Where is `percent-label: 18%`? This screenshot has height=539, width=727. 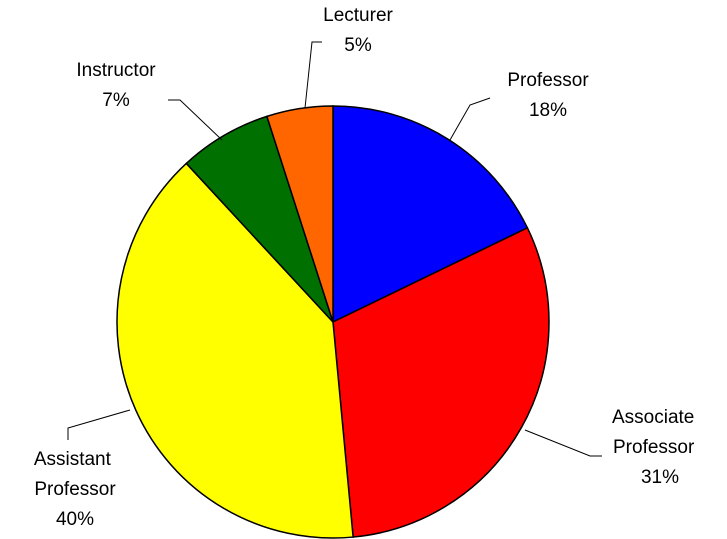
percent-label: 18% is located at coordinates (548, 110).